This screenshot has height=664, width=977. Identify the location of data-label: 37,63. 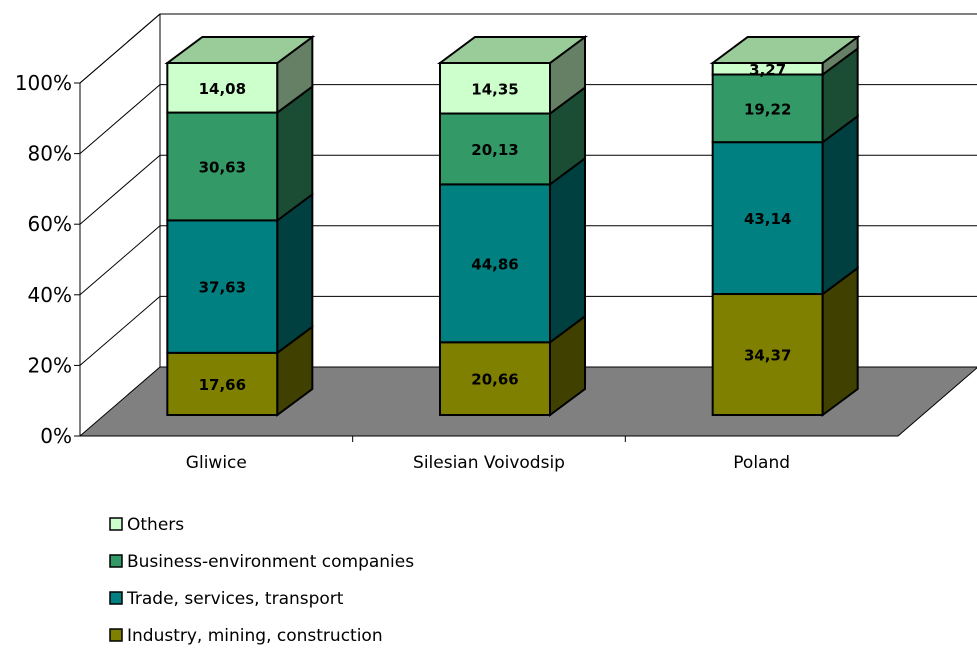
(222, 288).